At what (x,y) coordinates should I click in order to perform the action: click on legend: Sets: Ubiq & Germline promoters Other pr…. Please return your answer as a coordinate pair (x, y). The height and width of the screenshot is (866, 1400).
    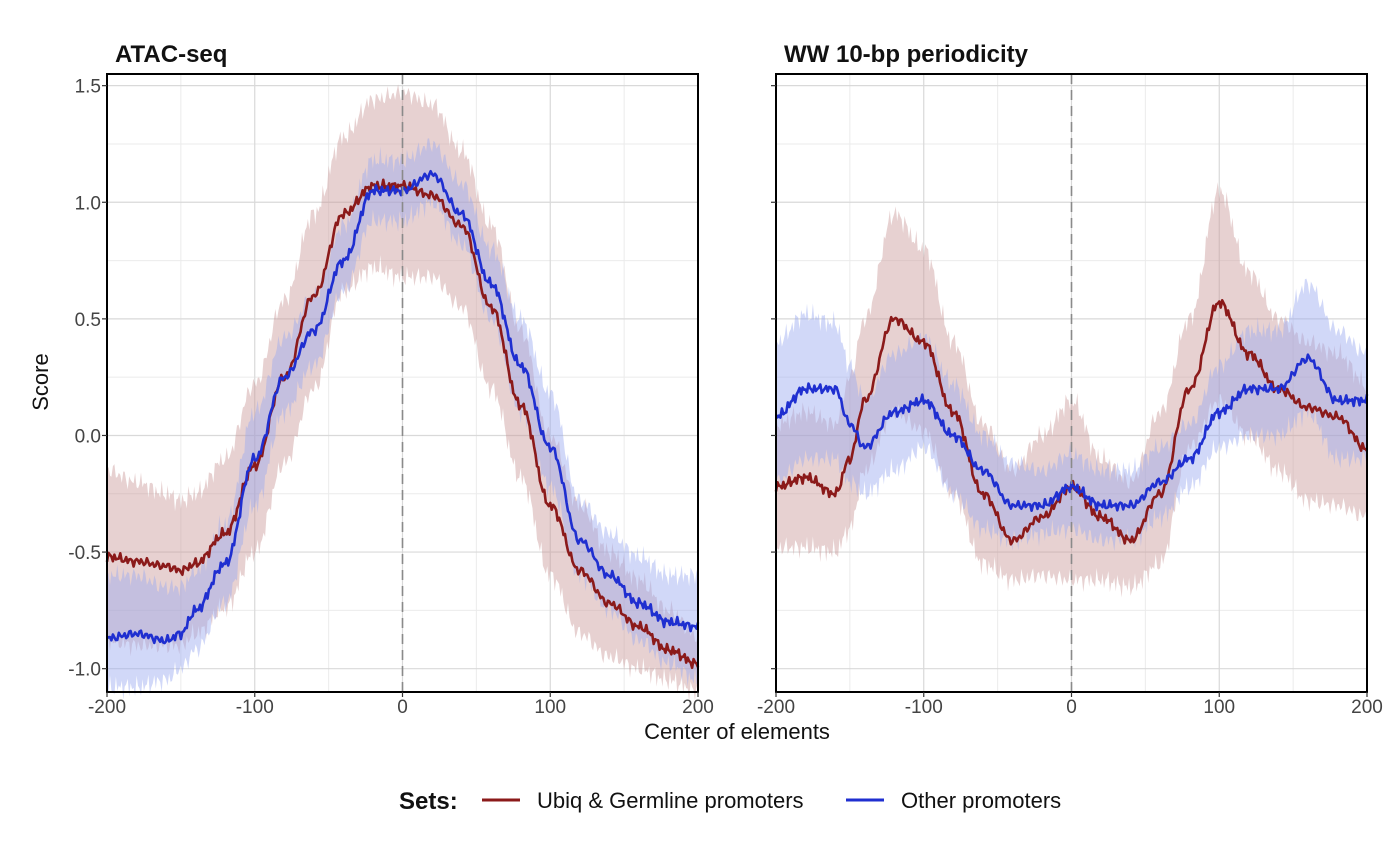
    Looking at the image, I should click on (730, 801).